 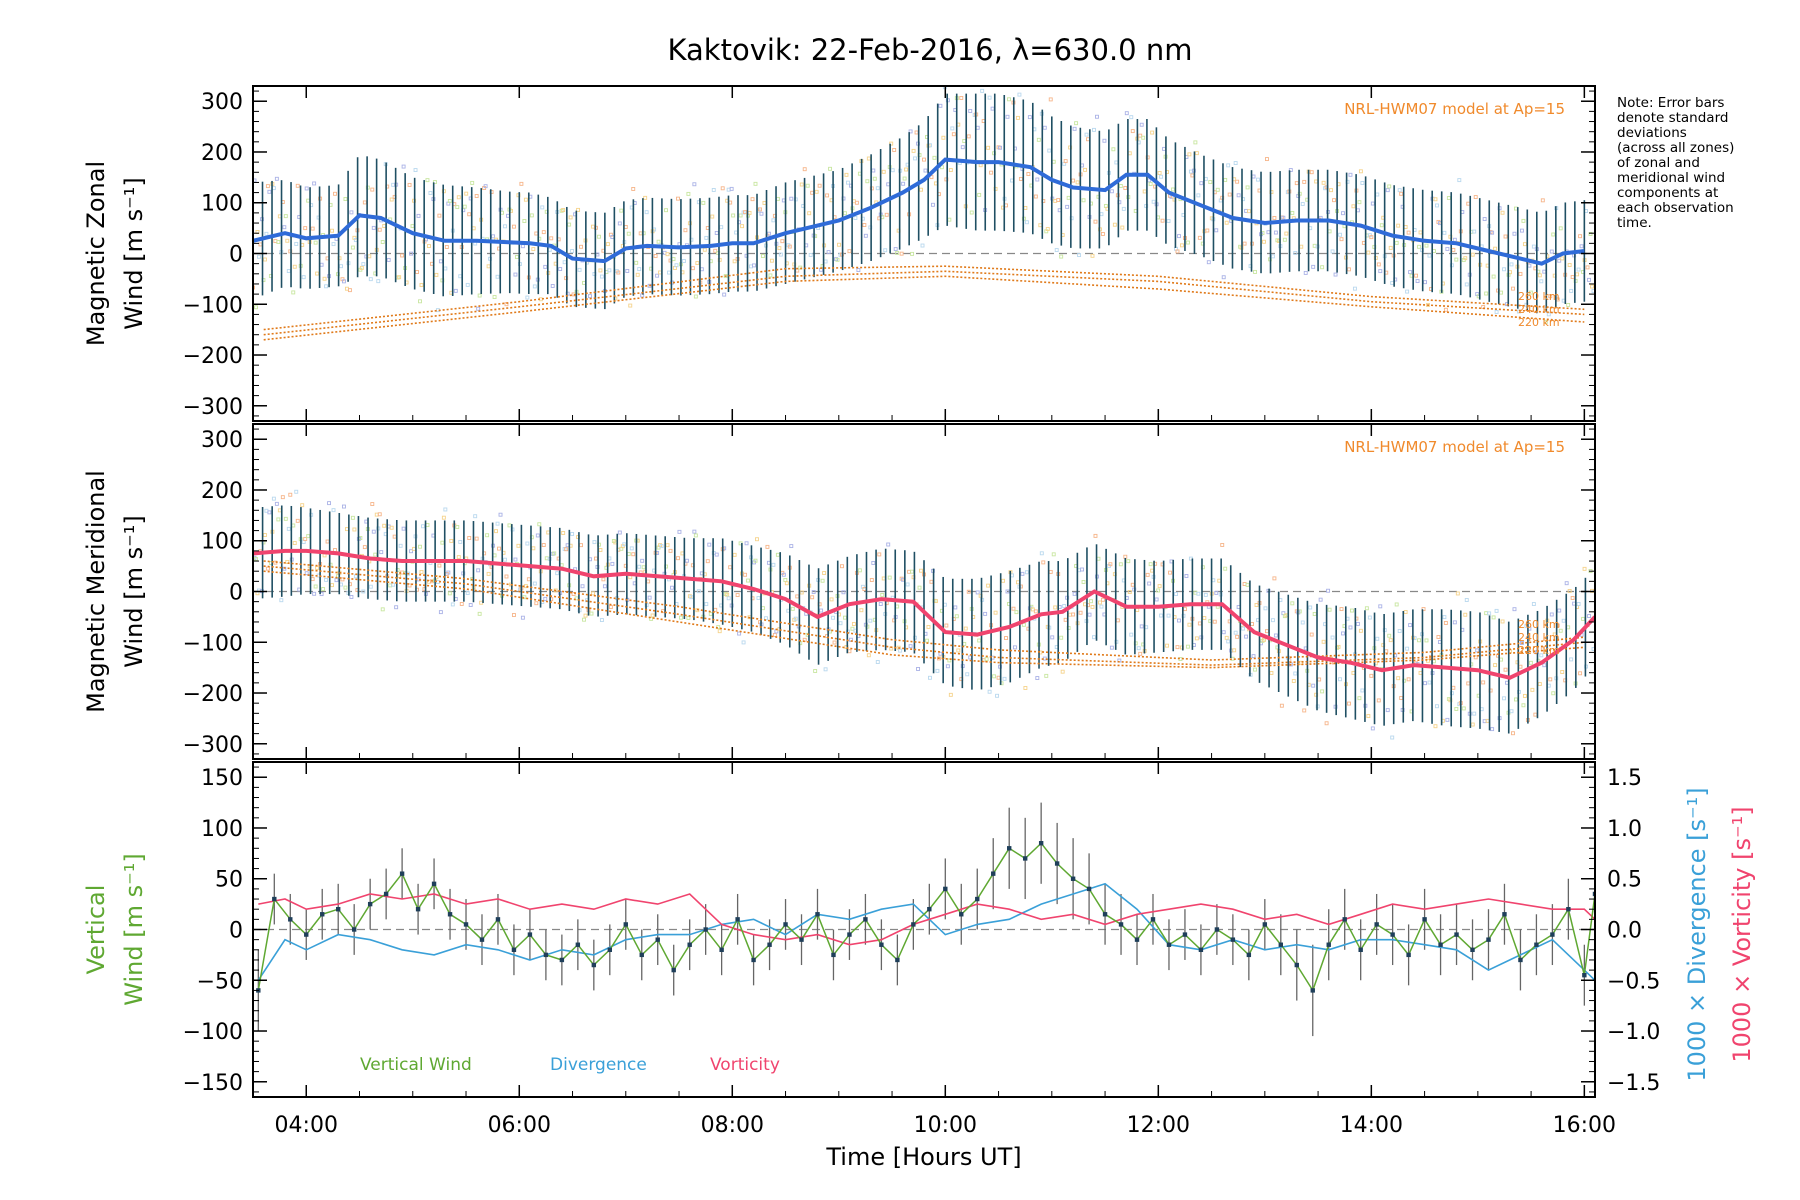 I want to click on y-tick-label: 200, so click(x=222, y=153).